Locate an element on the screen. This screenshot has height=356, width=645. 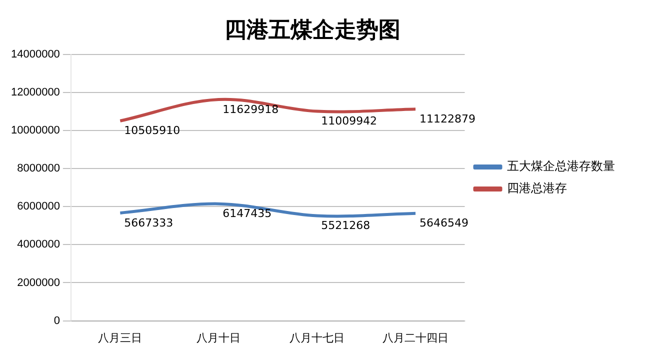
data-label: 5667333 is located at coordinates (149, 223).